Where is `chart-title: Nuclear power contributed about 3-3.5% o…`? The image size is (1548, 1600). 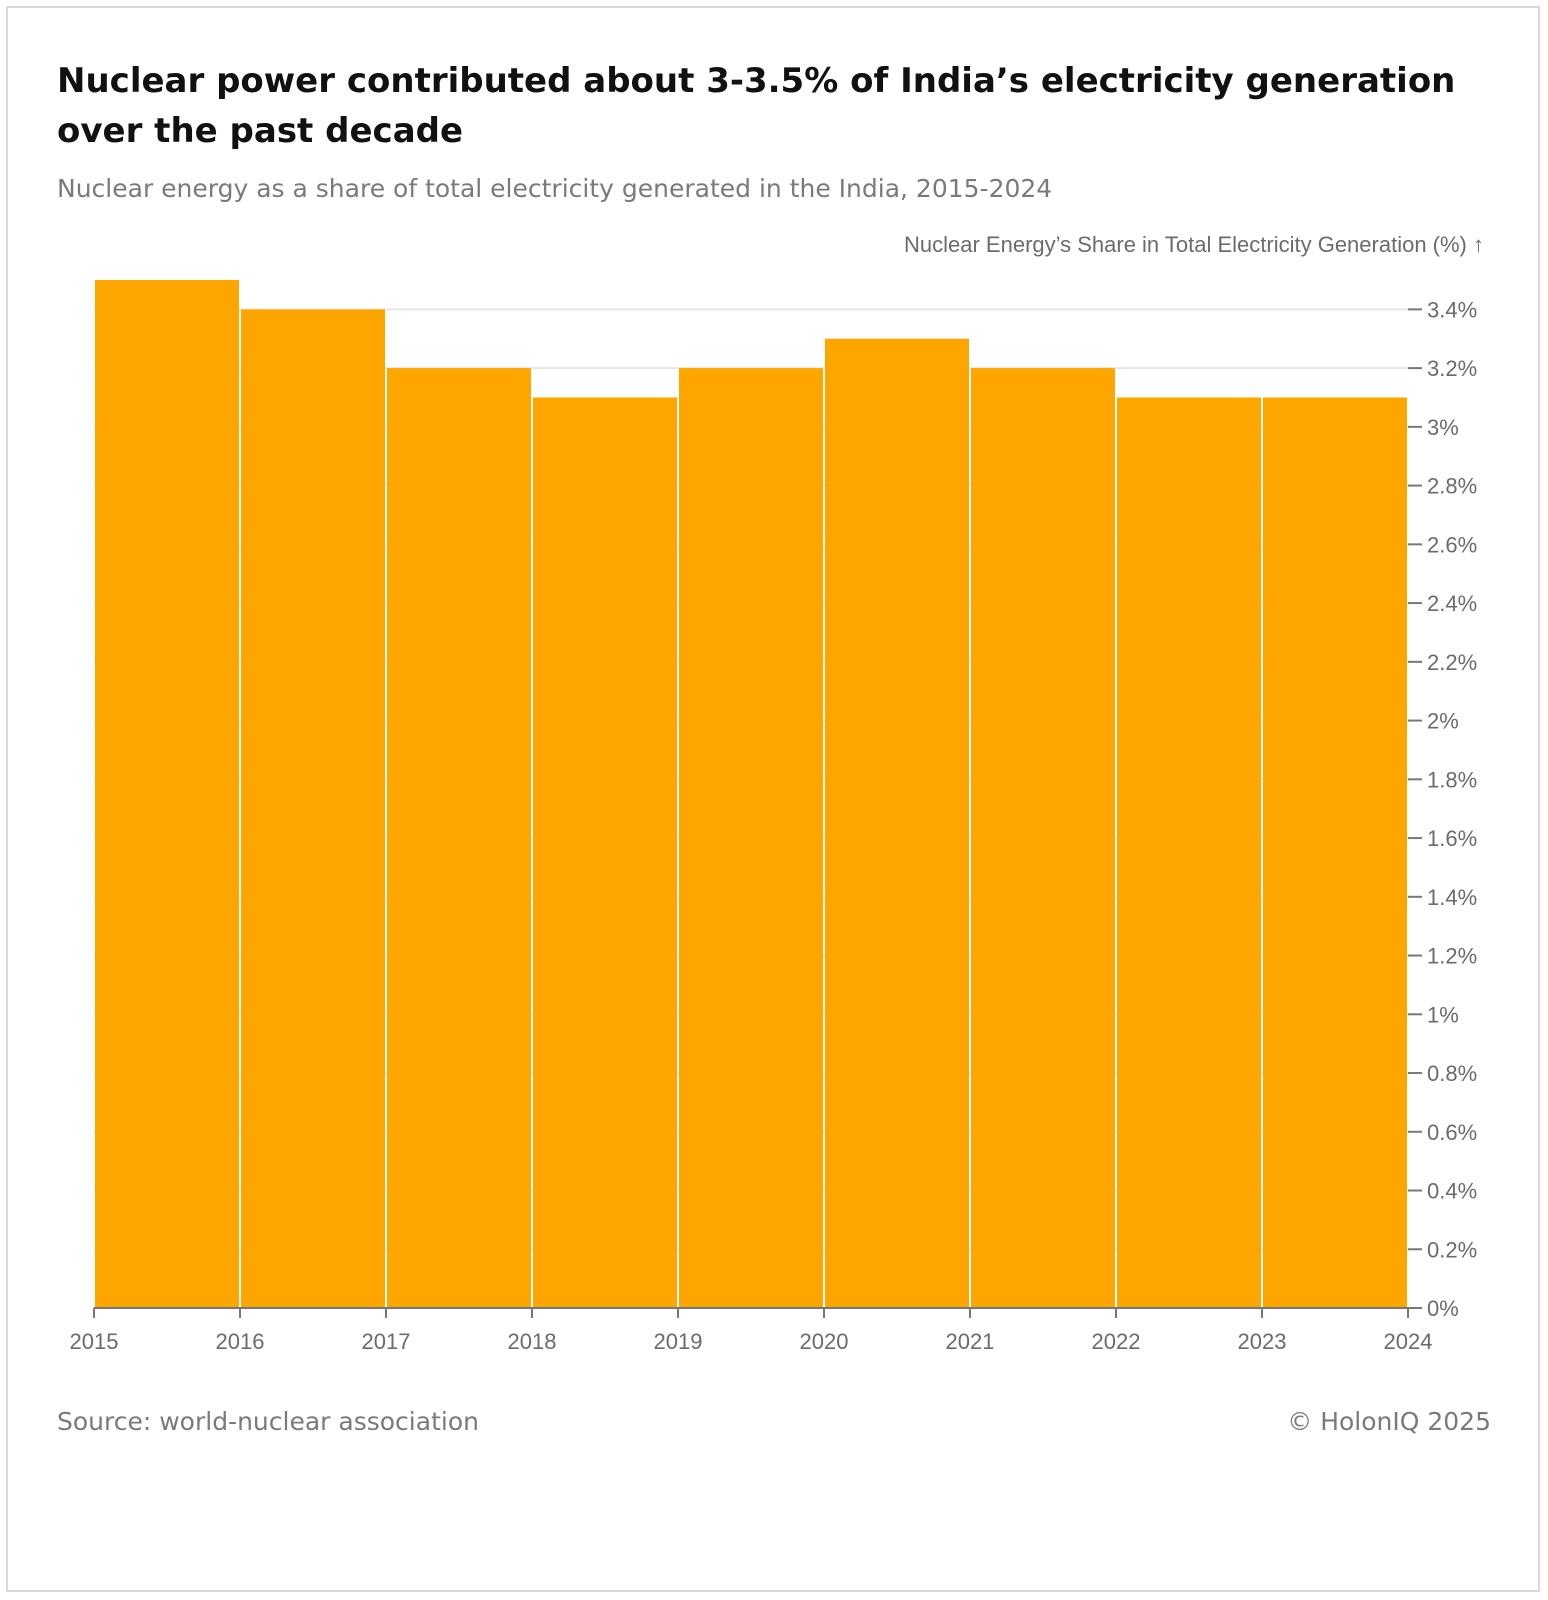
chart-title: Nuclear power contributed about 3-3.5% o… is located at coordinates (756, 106).